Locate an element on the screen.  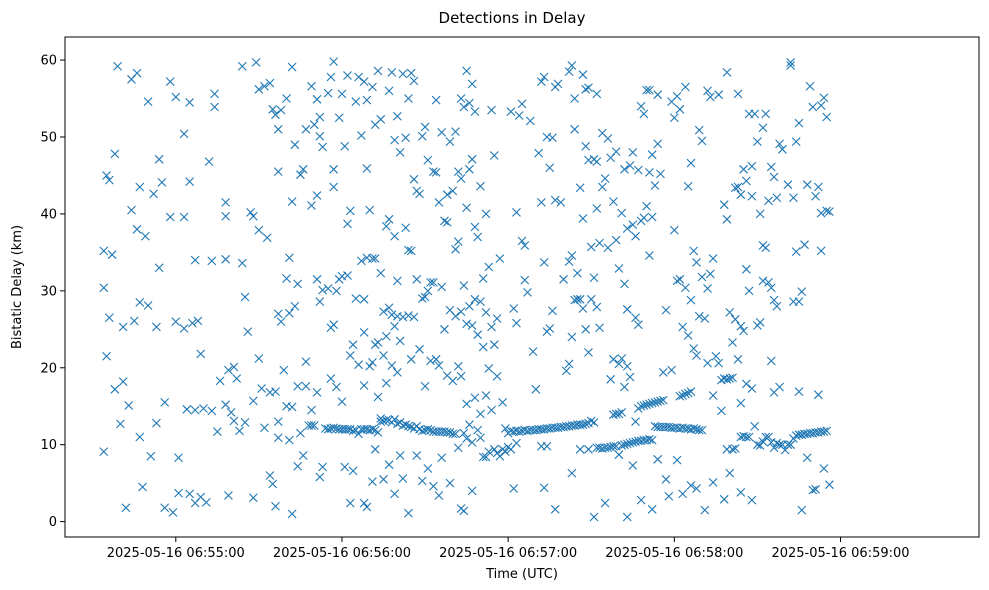
x-tick-label: 2025-05-16 06:57:00 is located at coordinates (508, 553).